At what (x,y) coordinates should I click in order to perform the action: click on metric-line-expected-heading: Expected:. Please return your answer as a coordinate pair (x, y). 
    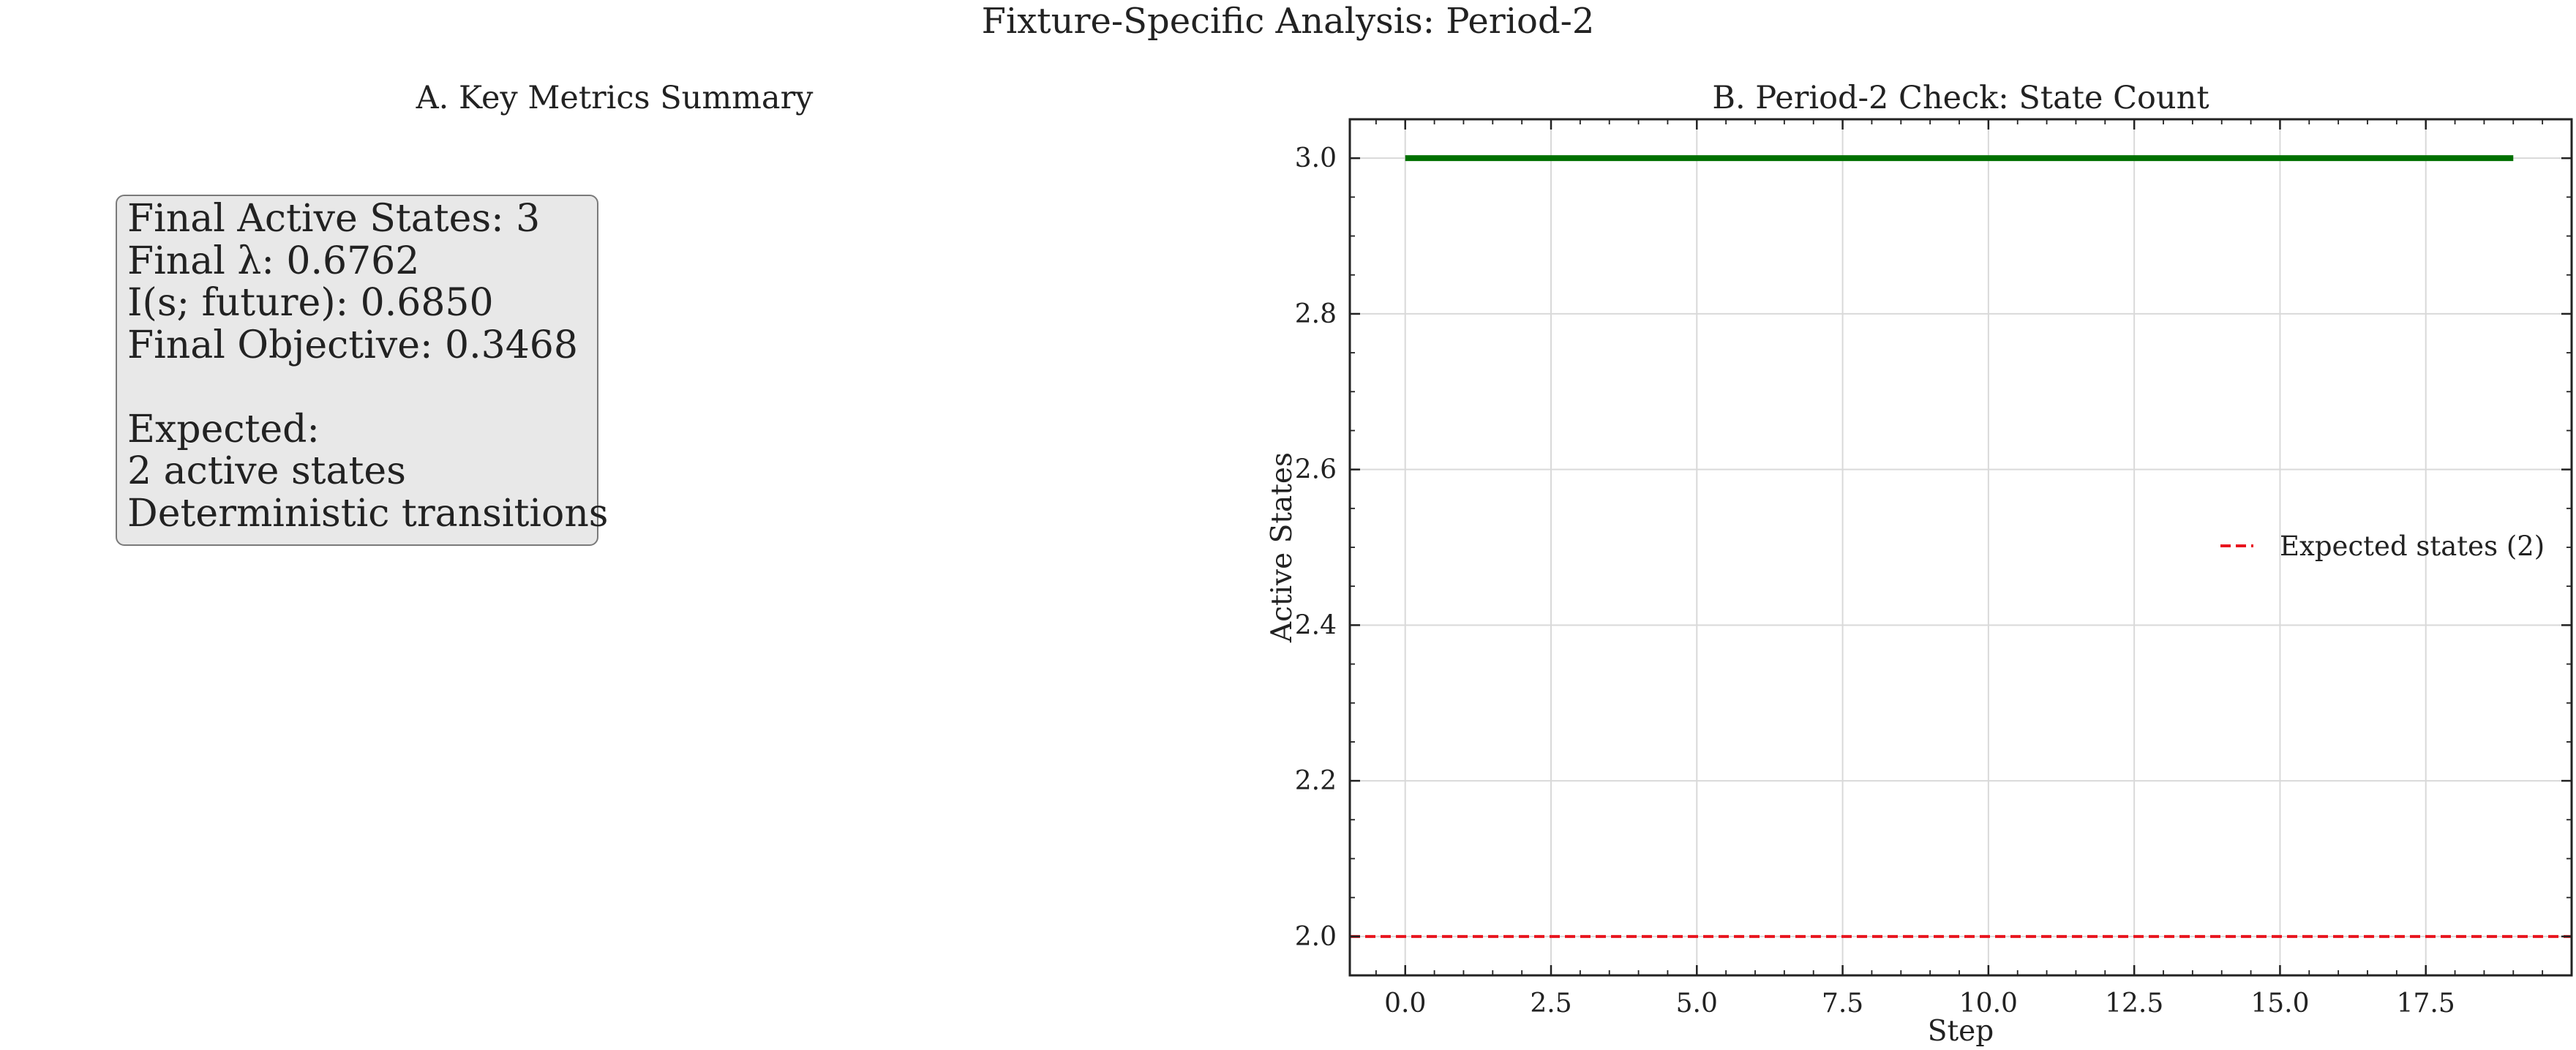
    Looking at the image, I should click on (224, 429).